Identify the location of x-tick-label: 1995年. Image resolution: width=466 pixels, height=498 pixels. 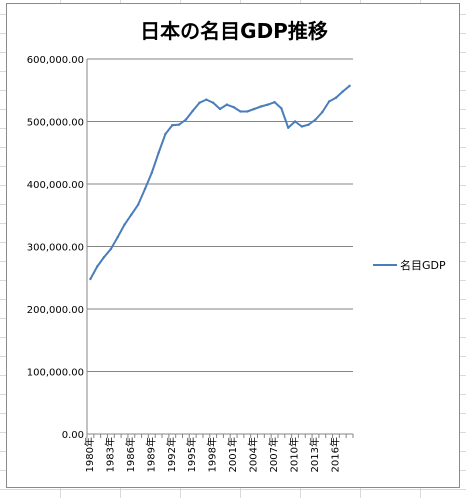
(191, 454).